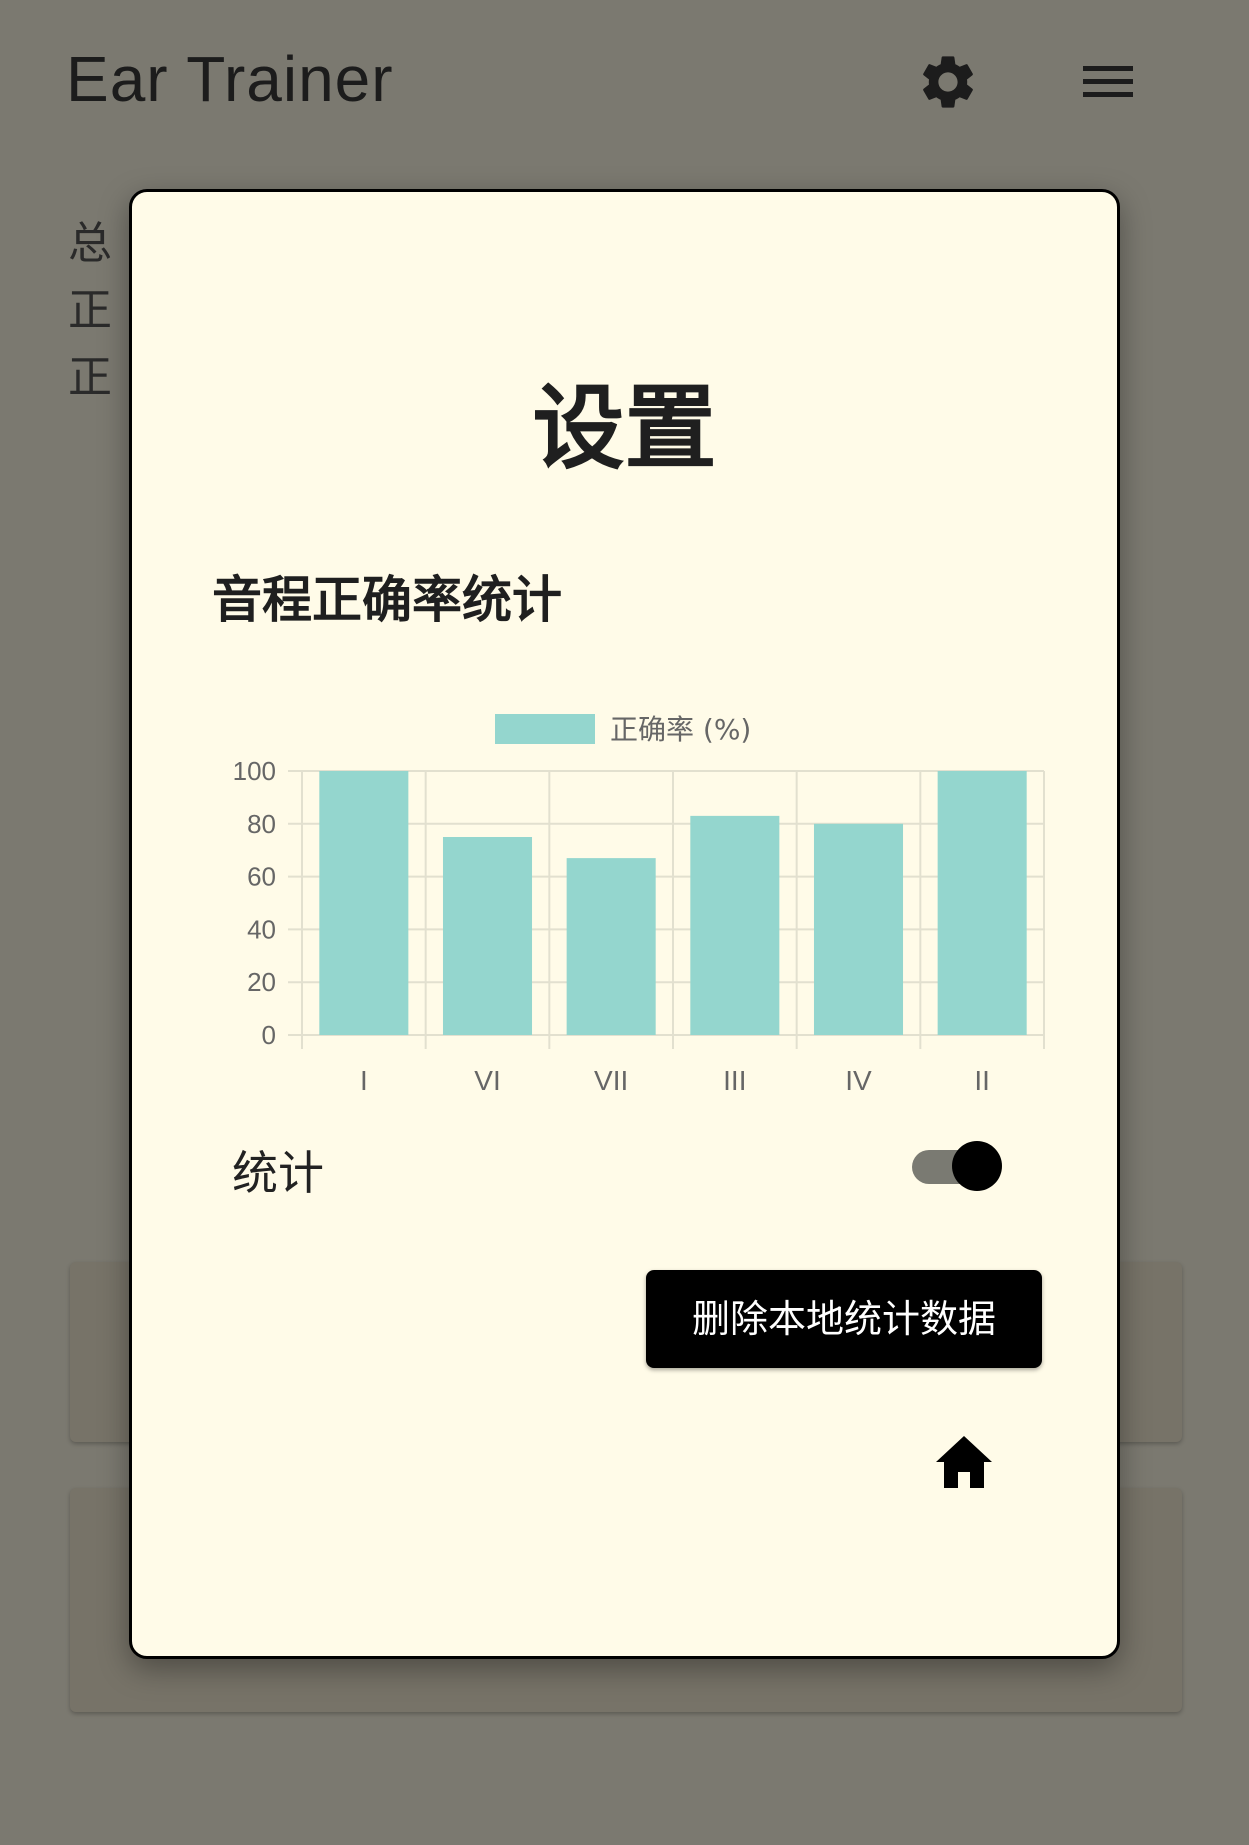  Describe the element at coordinates (254, 771) in the screenshot. I see `y-tick-label: 100` at that location.